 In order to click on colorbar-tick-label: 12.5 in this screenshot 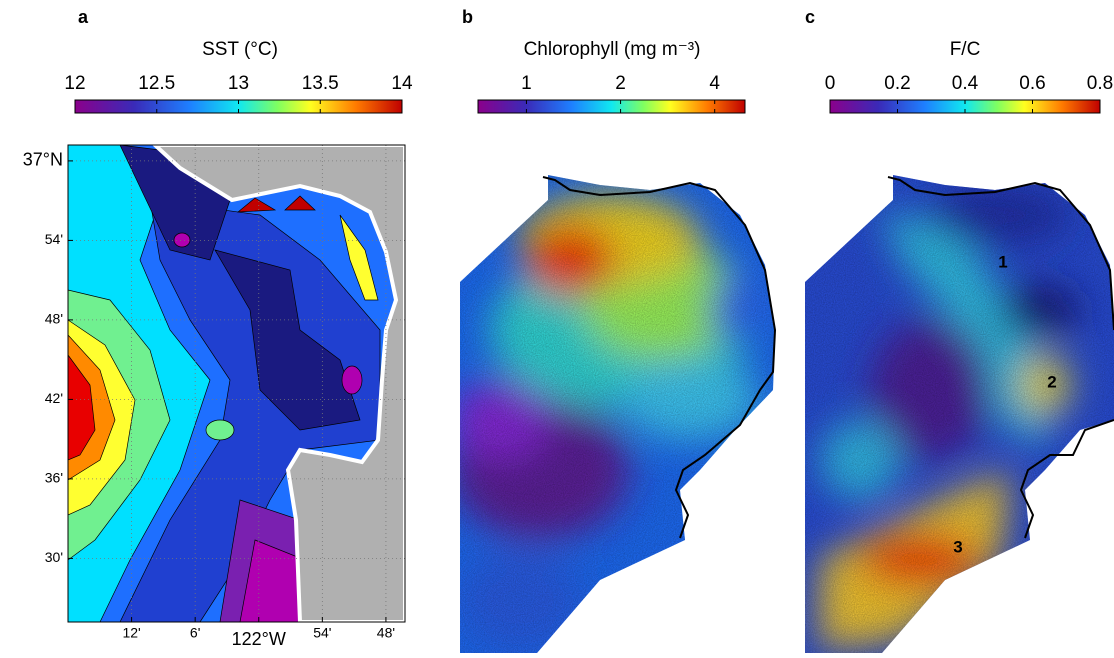, I will do `click(156, 83)`.